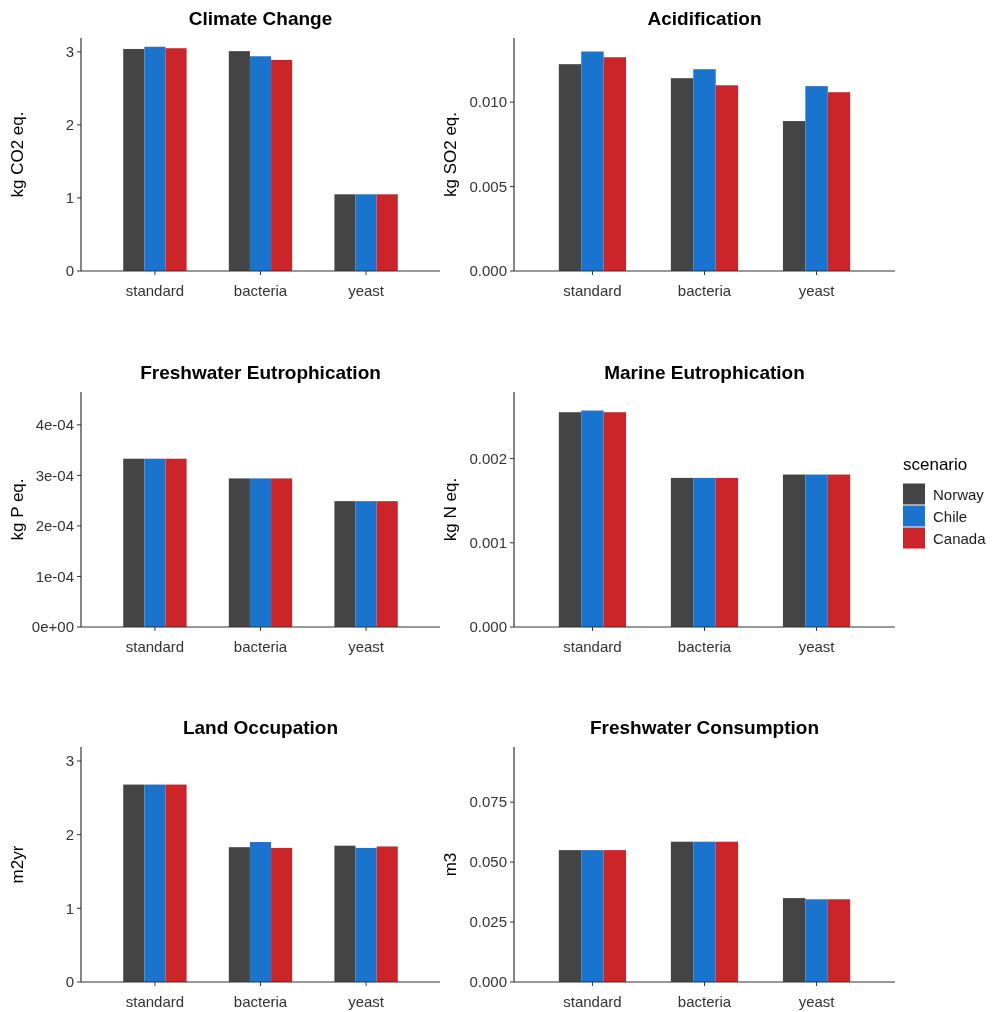 The image size is (1003, 1012). Describe the element at coordinates (959, 494) in the screenshot. I see `legend-label: Norway` at that location.